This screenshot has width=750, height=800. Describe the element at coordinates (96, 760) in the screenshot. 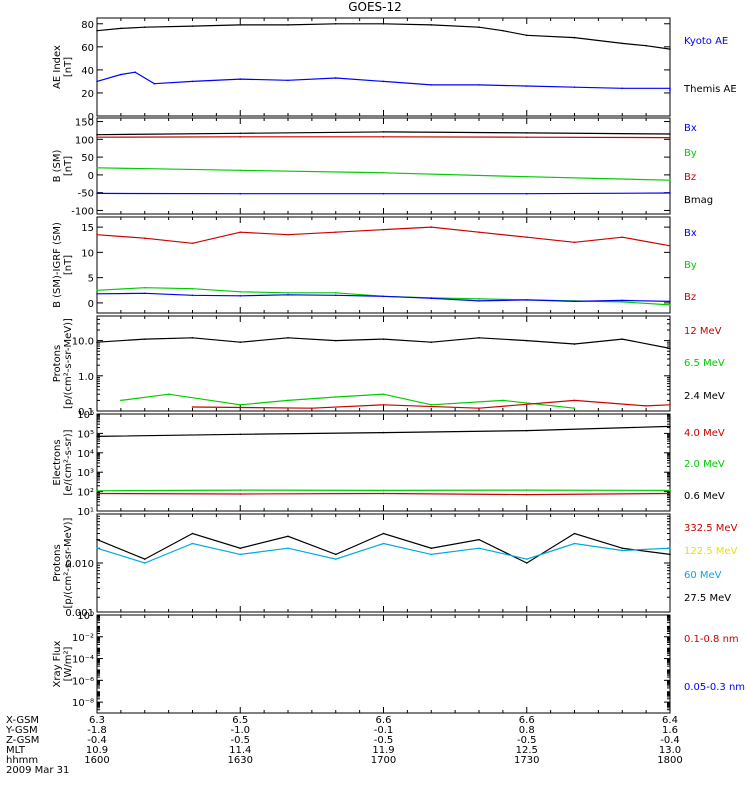

I see `xaxis-row-value: 1600` at that location.